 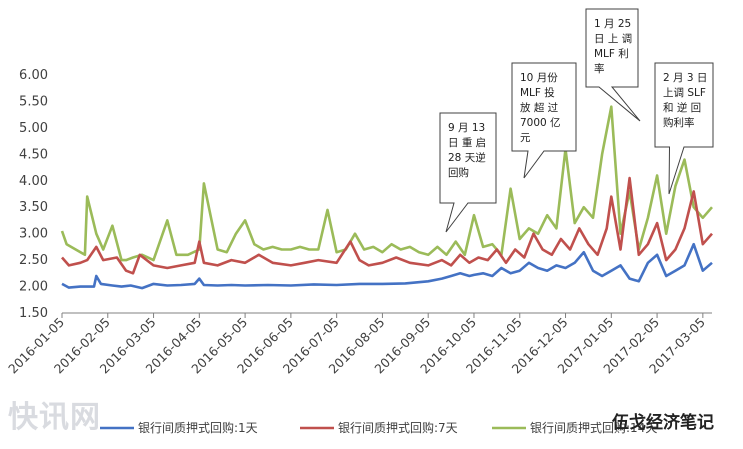 What do you see at coordinates (525, 138) in the screenshot?
I see `callout-text: 元` at bounding box center [525, 138].